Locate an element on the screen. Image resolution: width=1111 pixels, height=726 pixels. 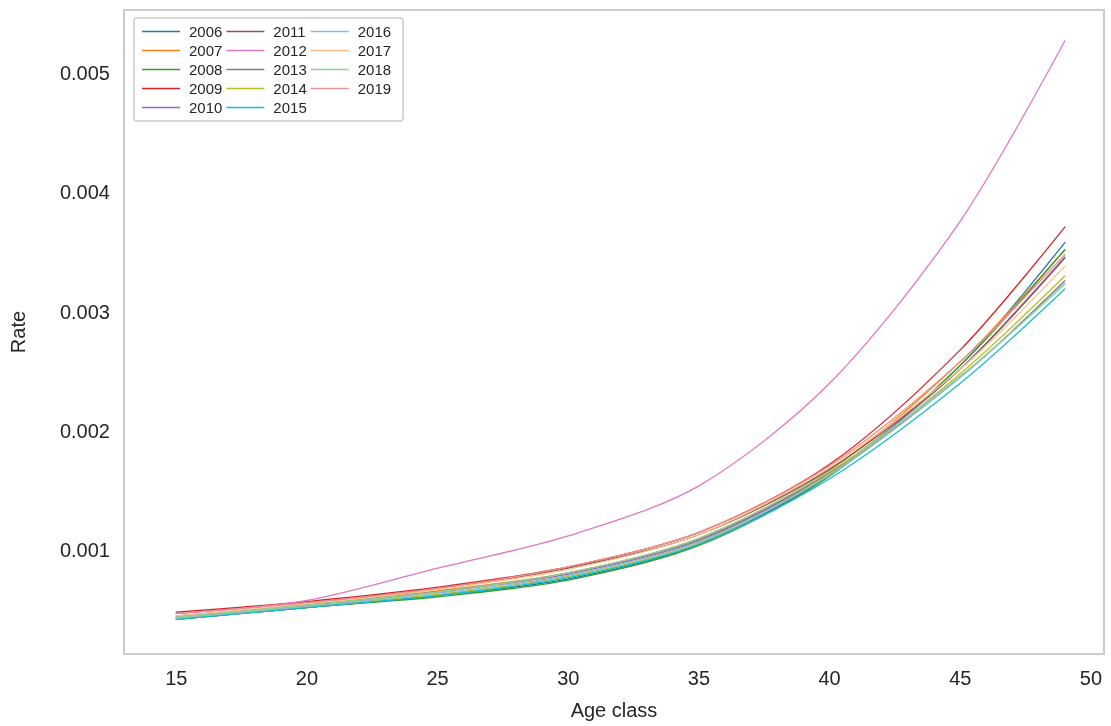
x-tick-label: 20 is located at coordinates (307, 678).